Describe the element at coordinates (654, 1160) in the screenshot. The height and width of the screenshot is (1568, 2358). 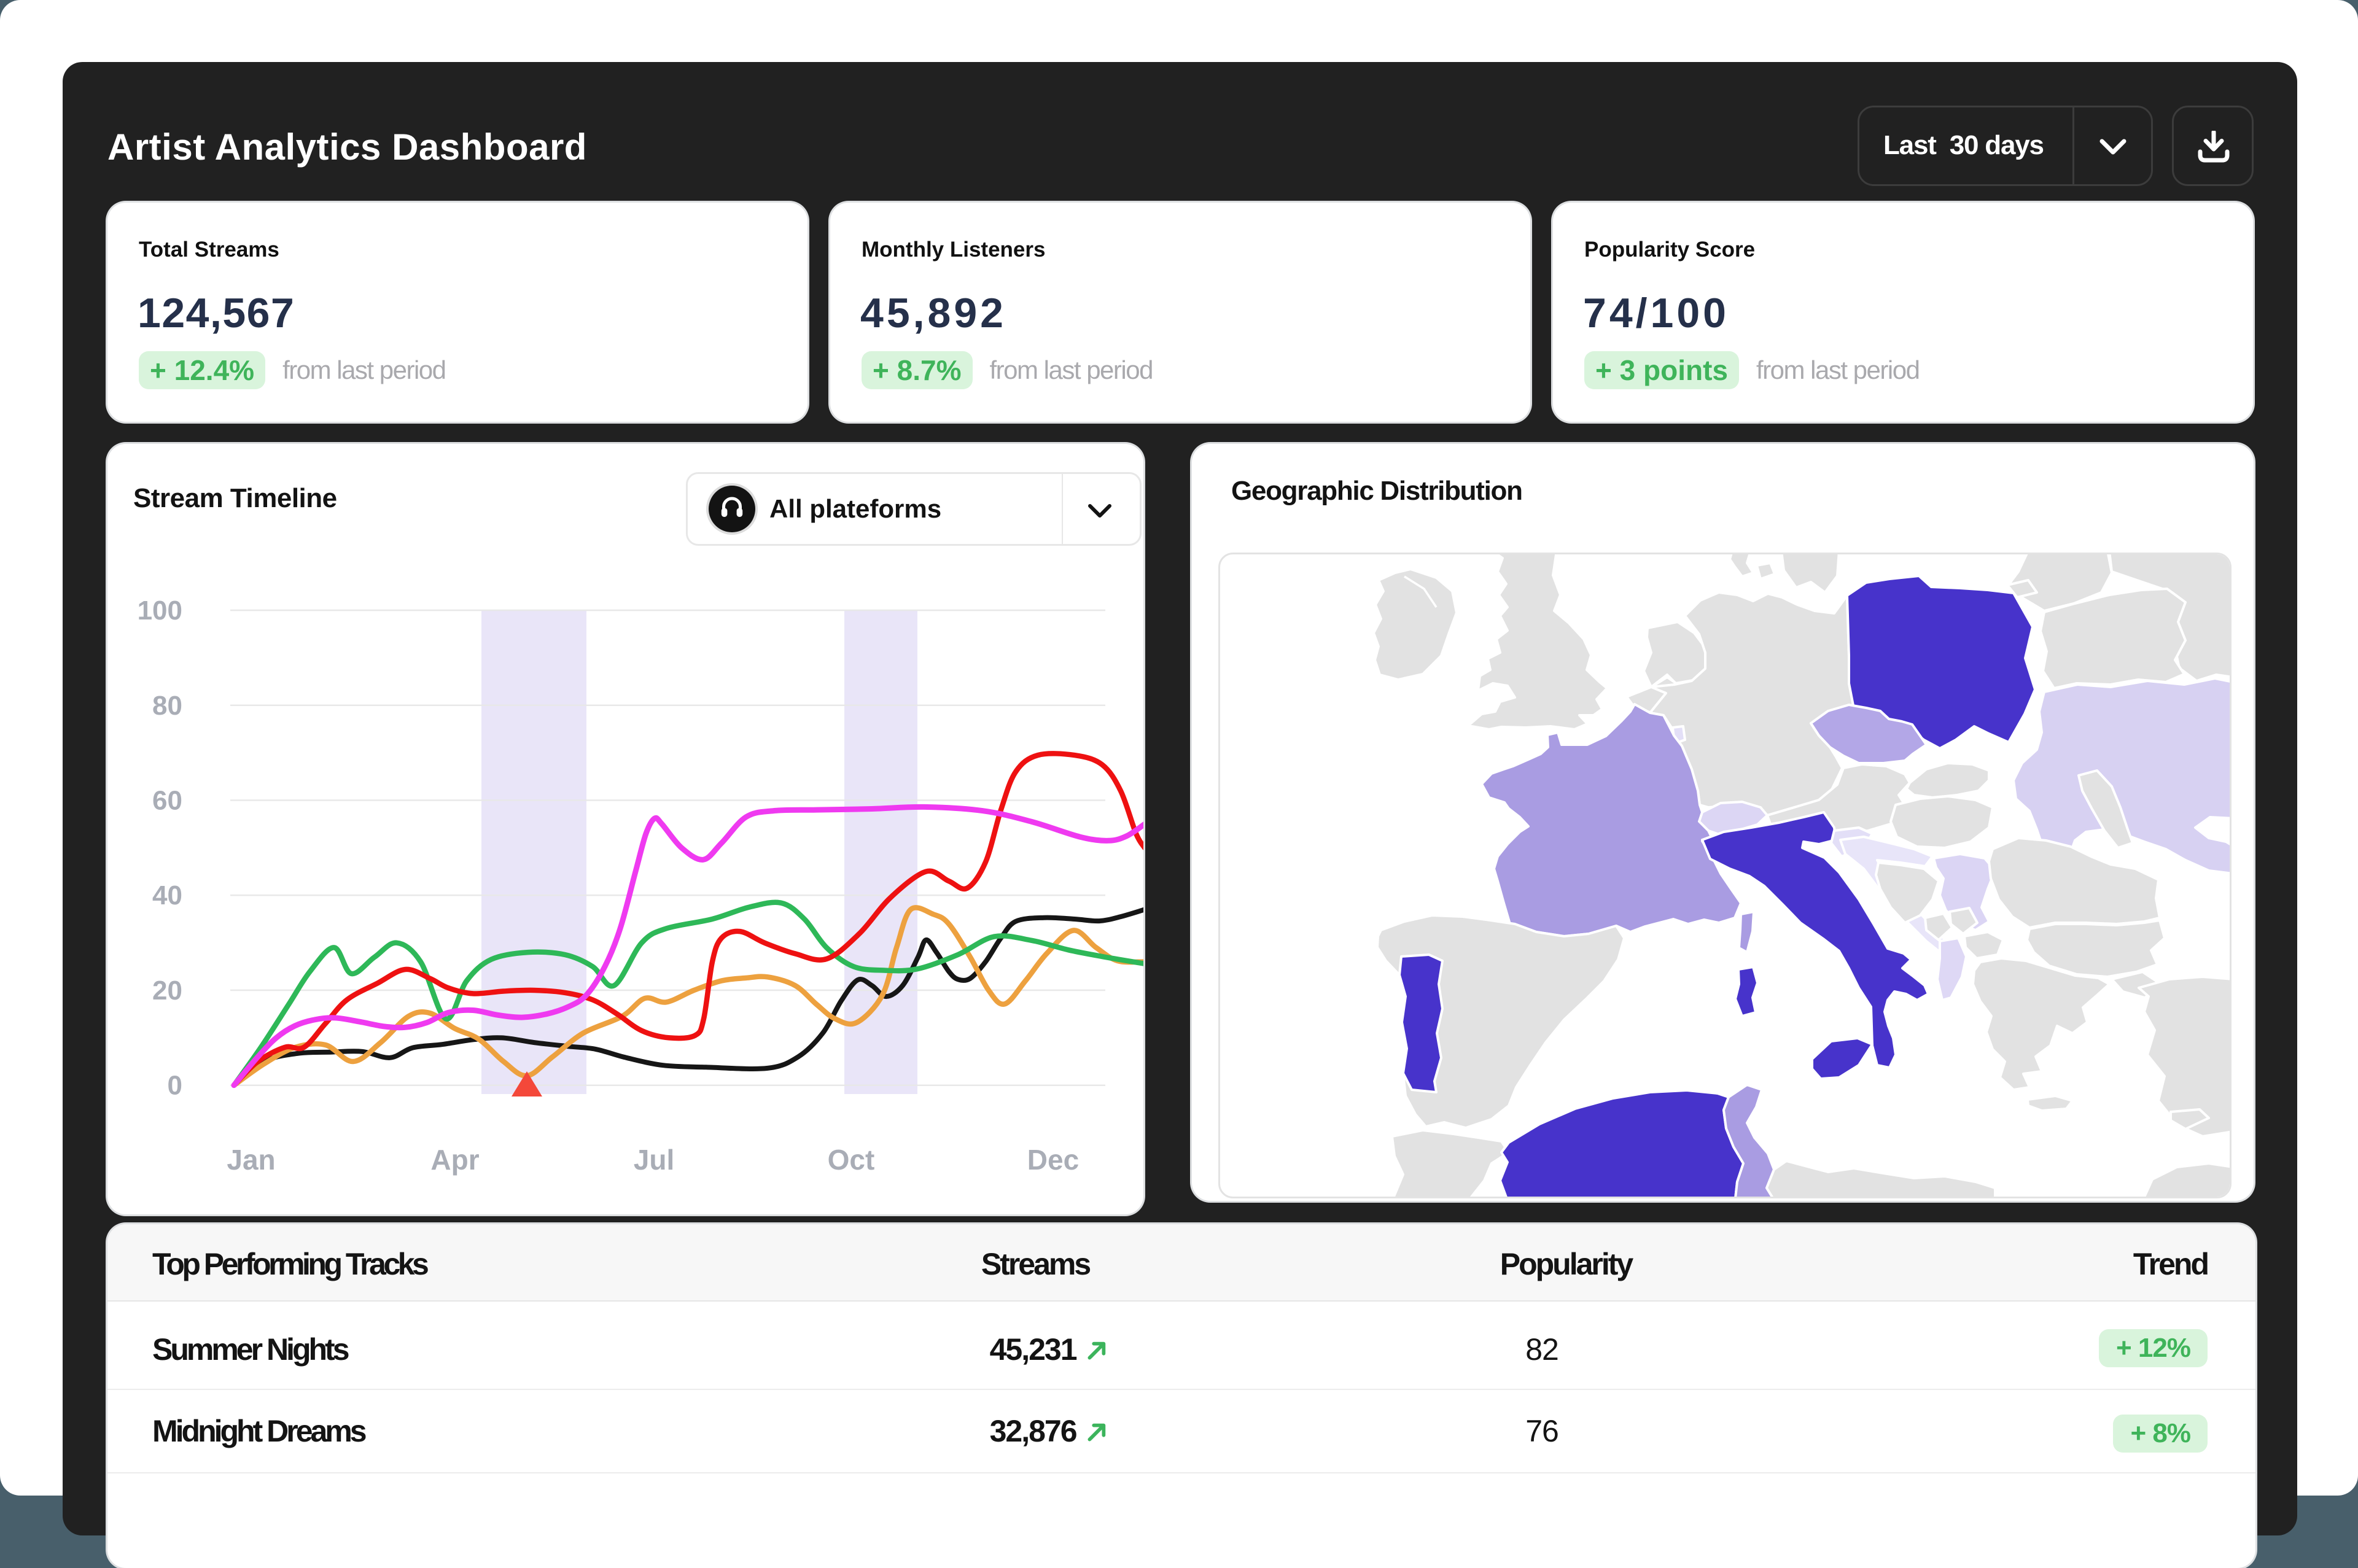
I see `svg-text: Jul` at that location.